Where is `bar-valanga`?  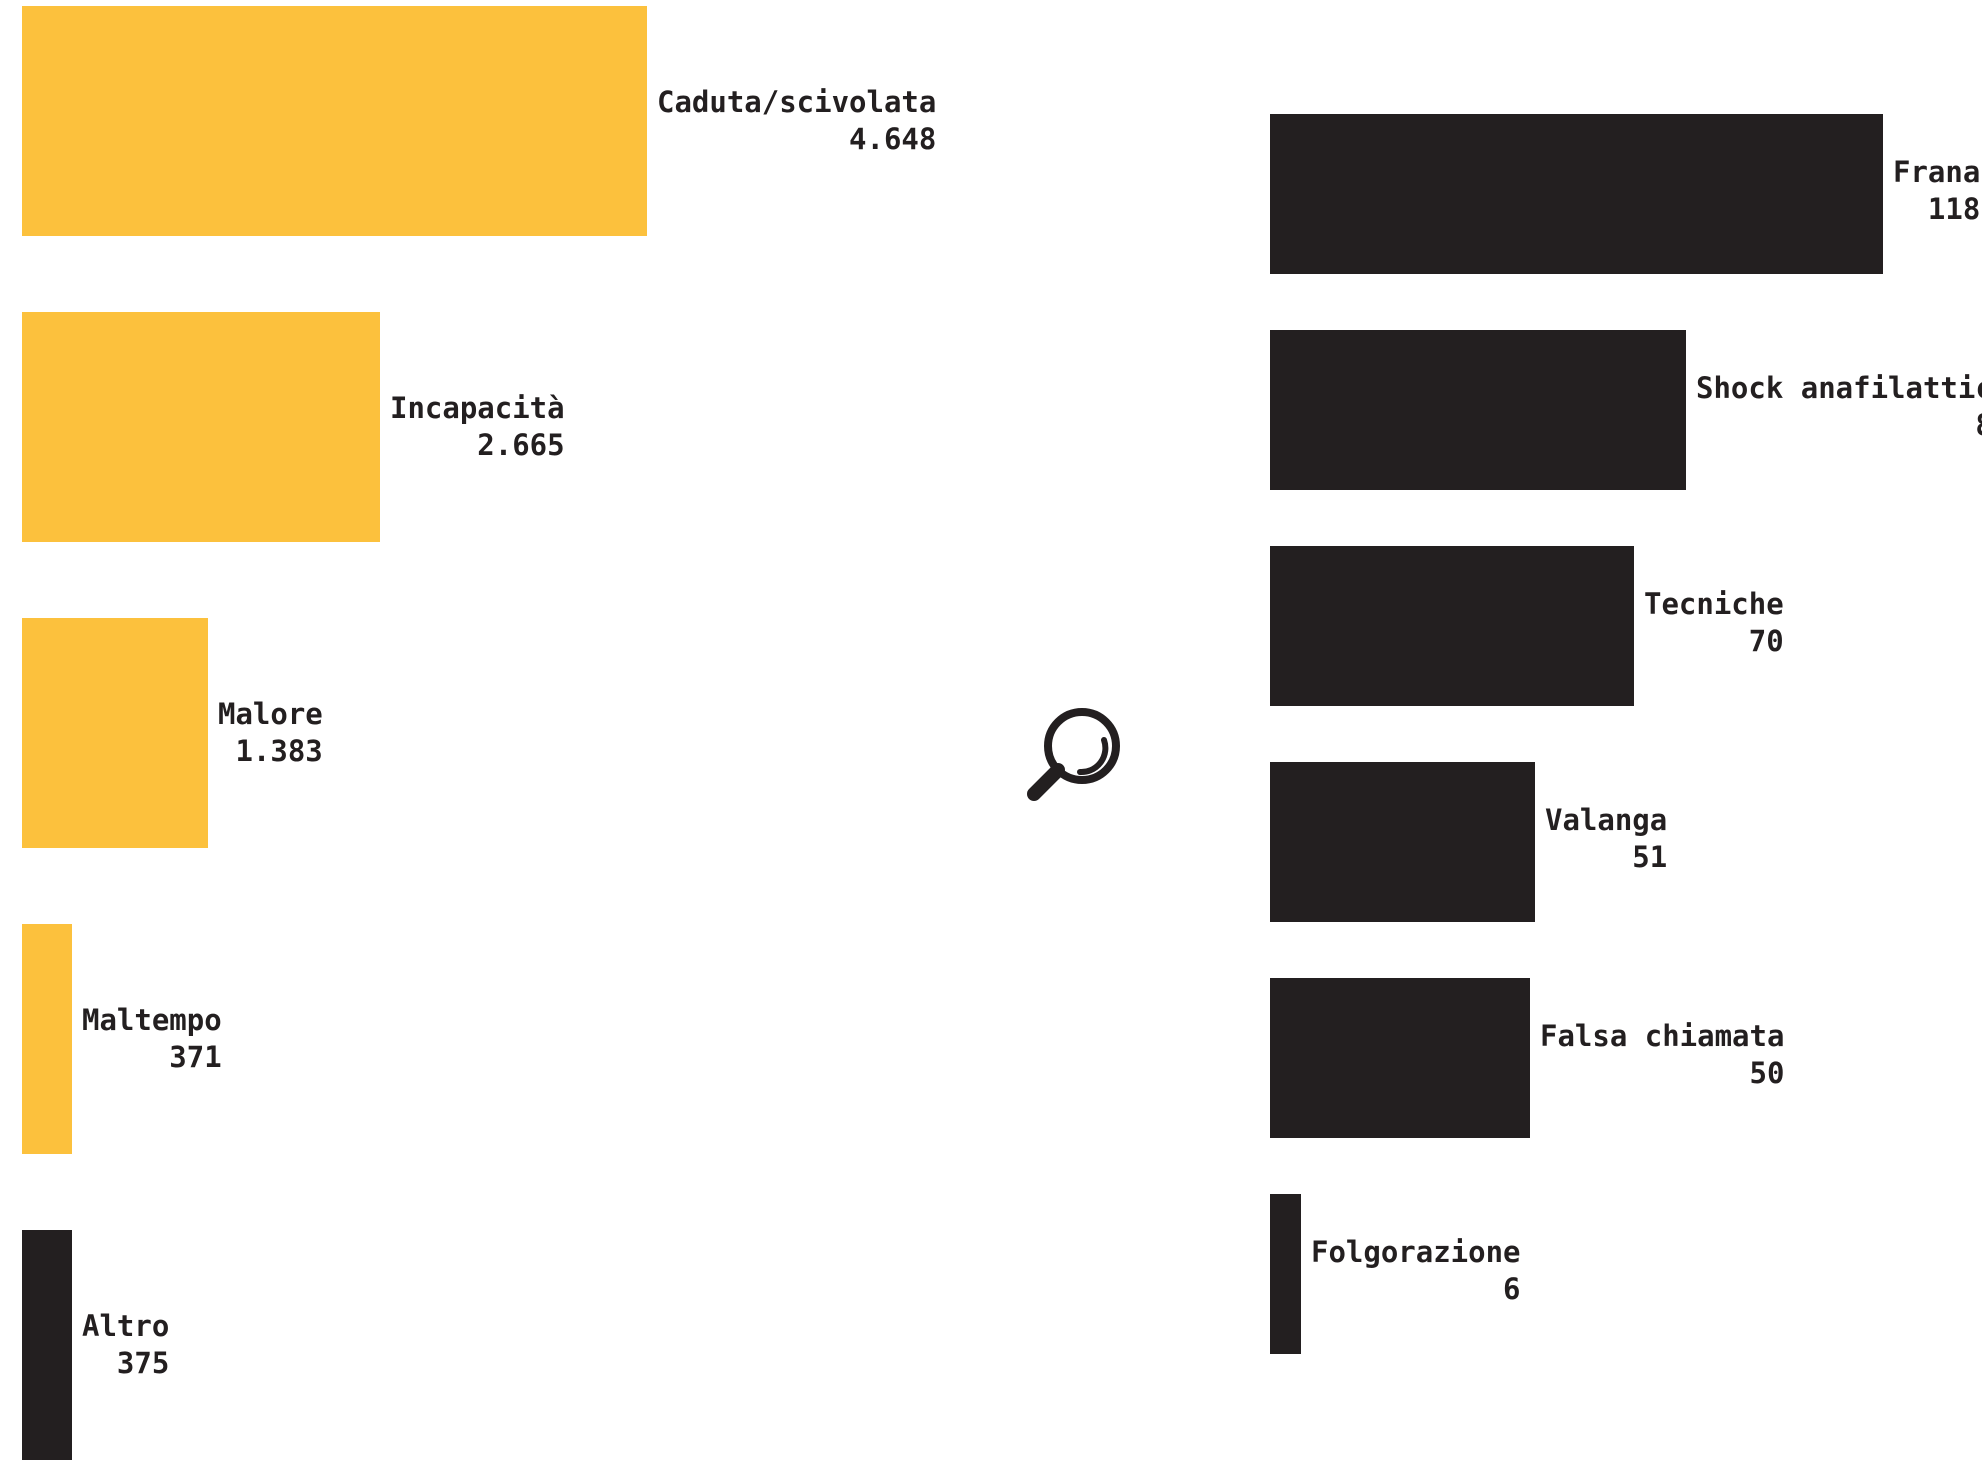
bar-valanga is located at coordinates (1402, 842).